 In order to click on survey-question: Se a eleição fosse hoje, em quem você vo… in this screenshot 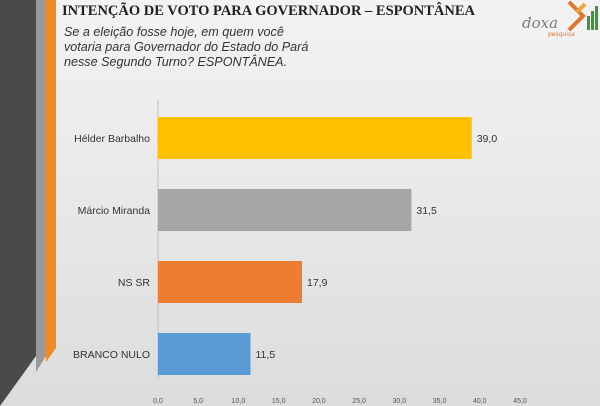, I will do `click(186, 47)`.